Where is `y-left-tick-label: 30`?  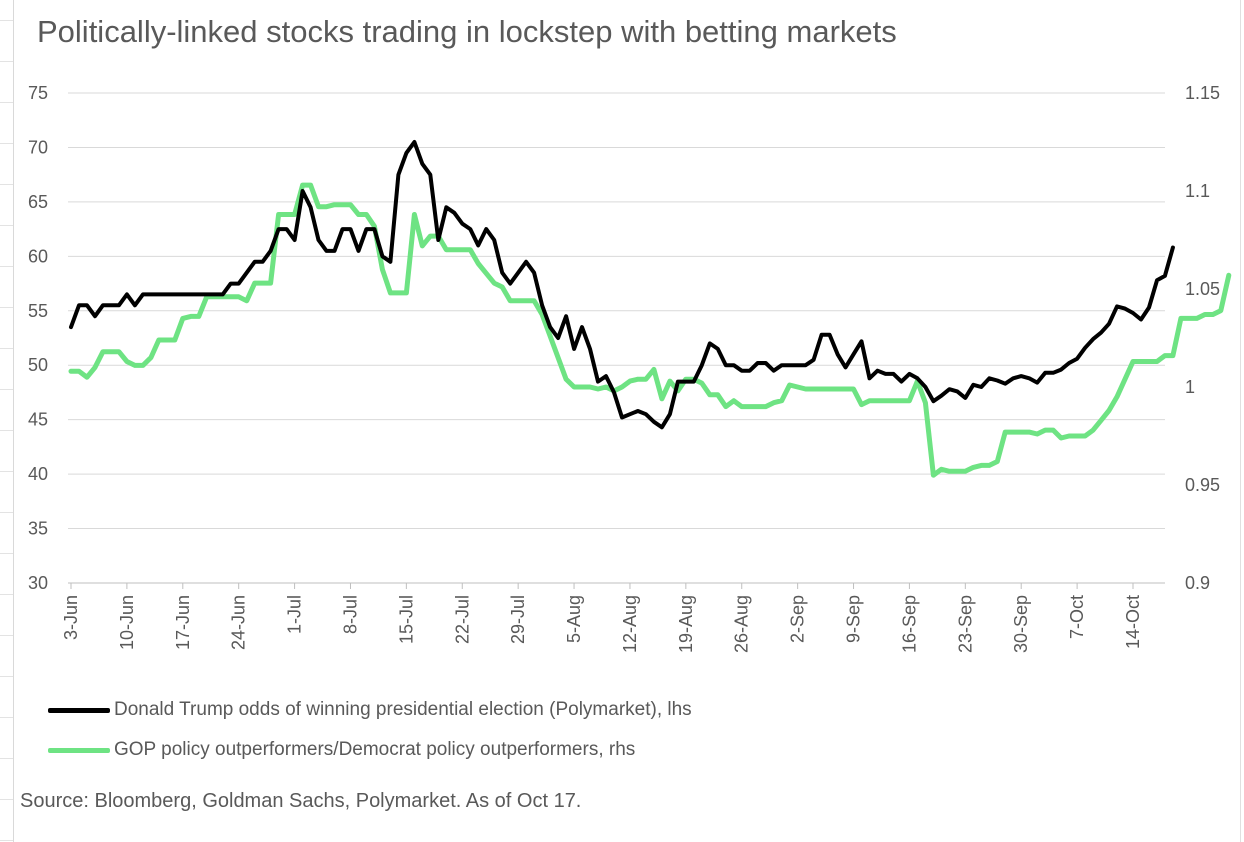 y-left-tick-label: 30 is located at coordinates (38, 583).